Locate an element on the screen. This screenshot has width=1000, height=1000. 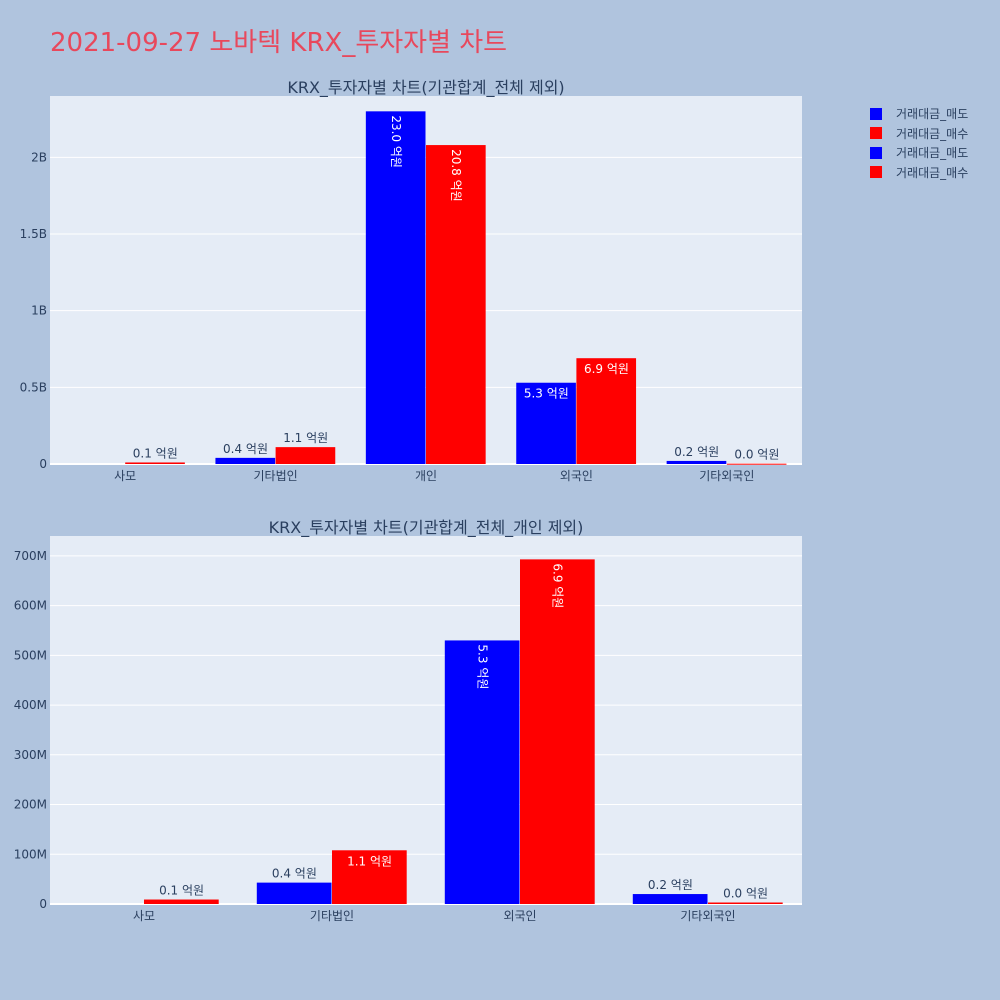
data-label: 23.0 억원 is located at coordinates (396, 141).